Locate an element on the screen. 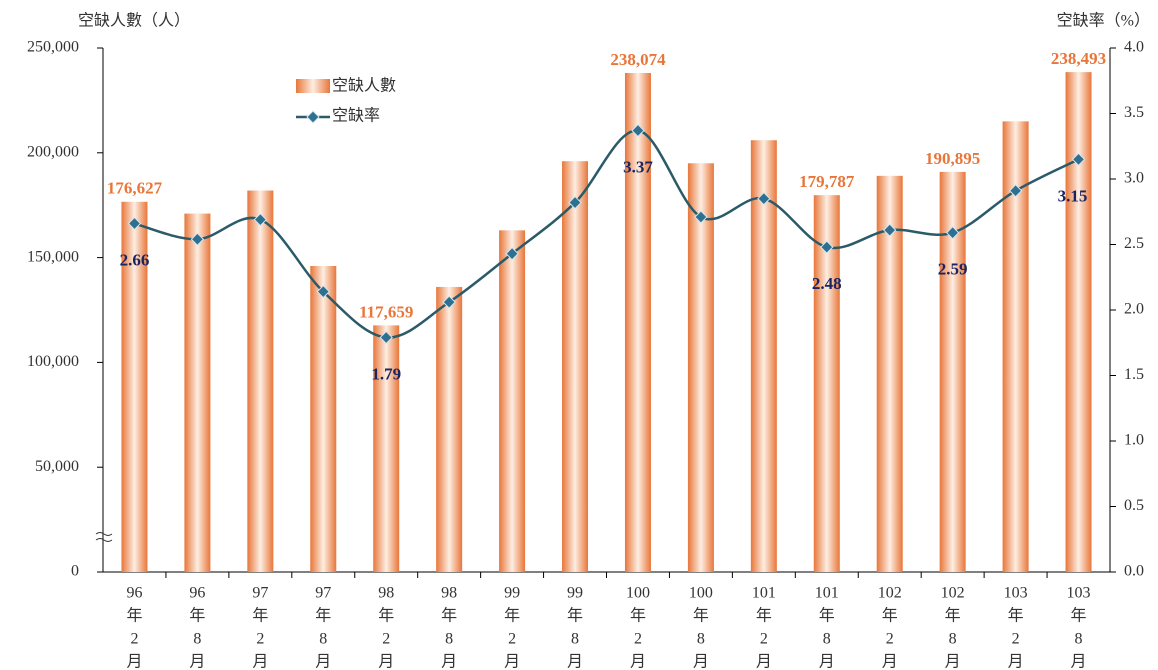 The image size is (1158, 670). bar-value-label: 117,659 is located at coordinates (386, 311).